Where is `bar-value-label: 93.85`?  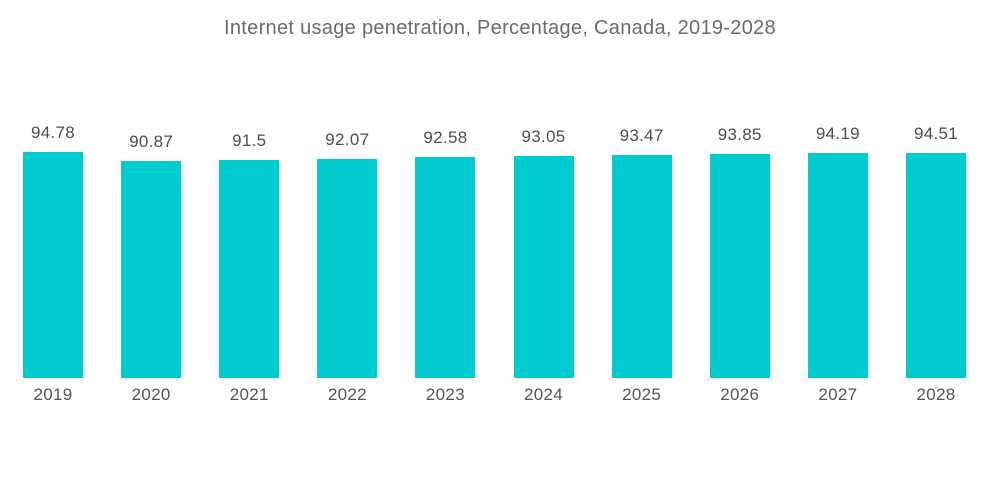 bar-value-label: 93.85 is located at coordinates (739, 135).